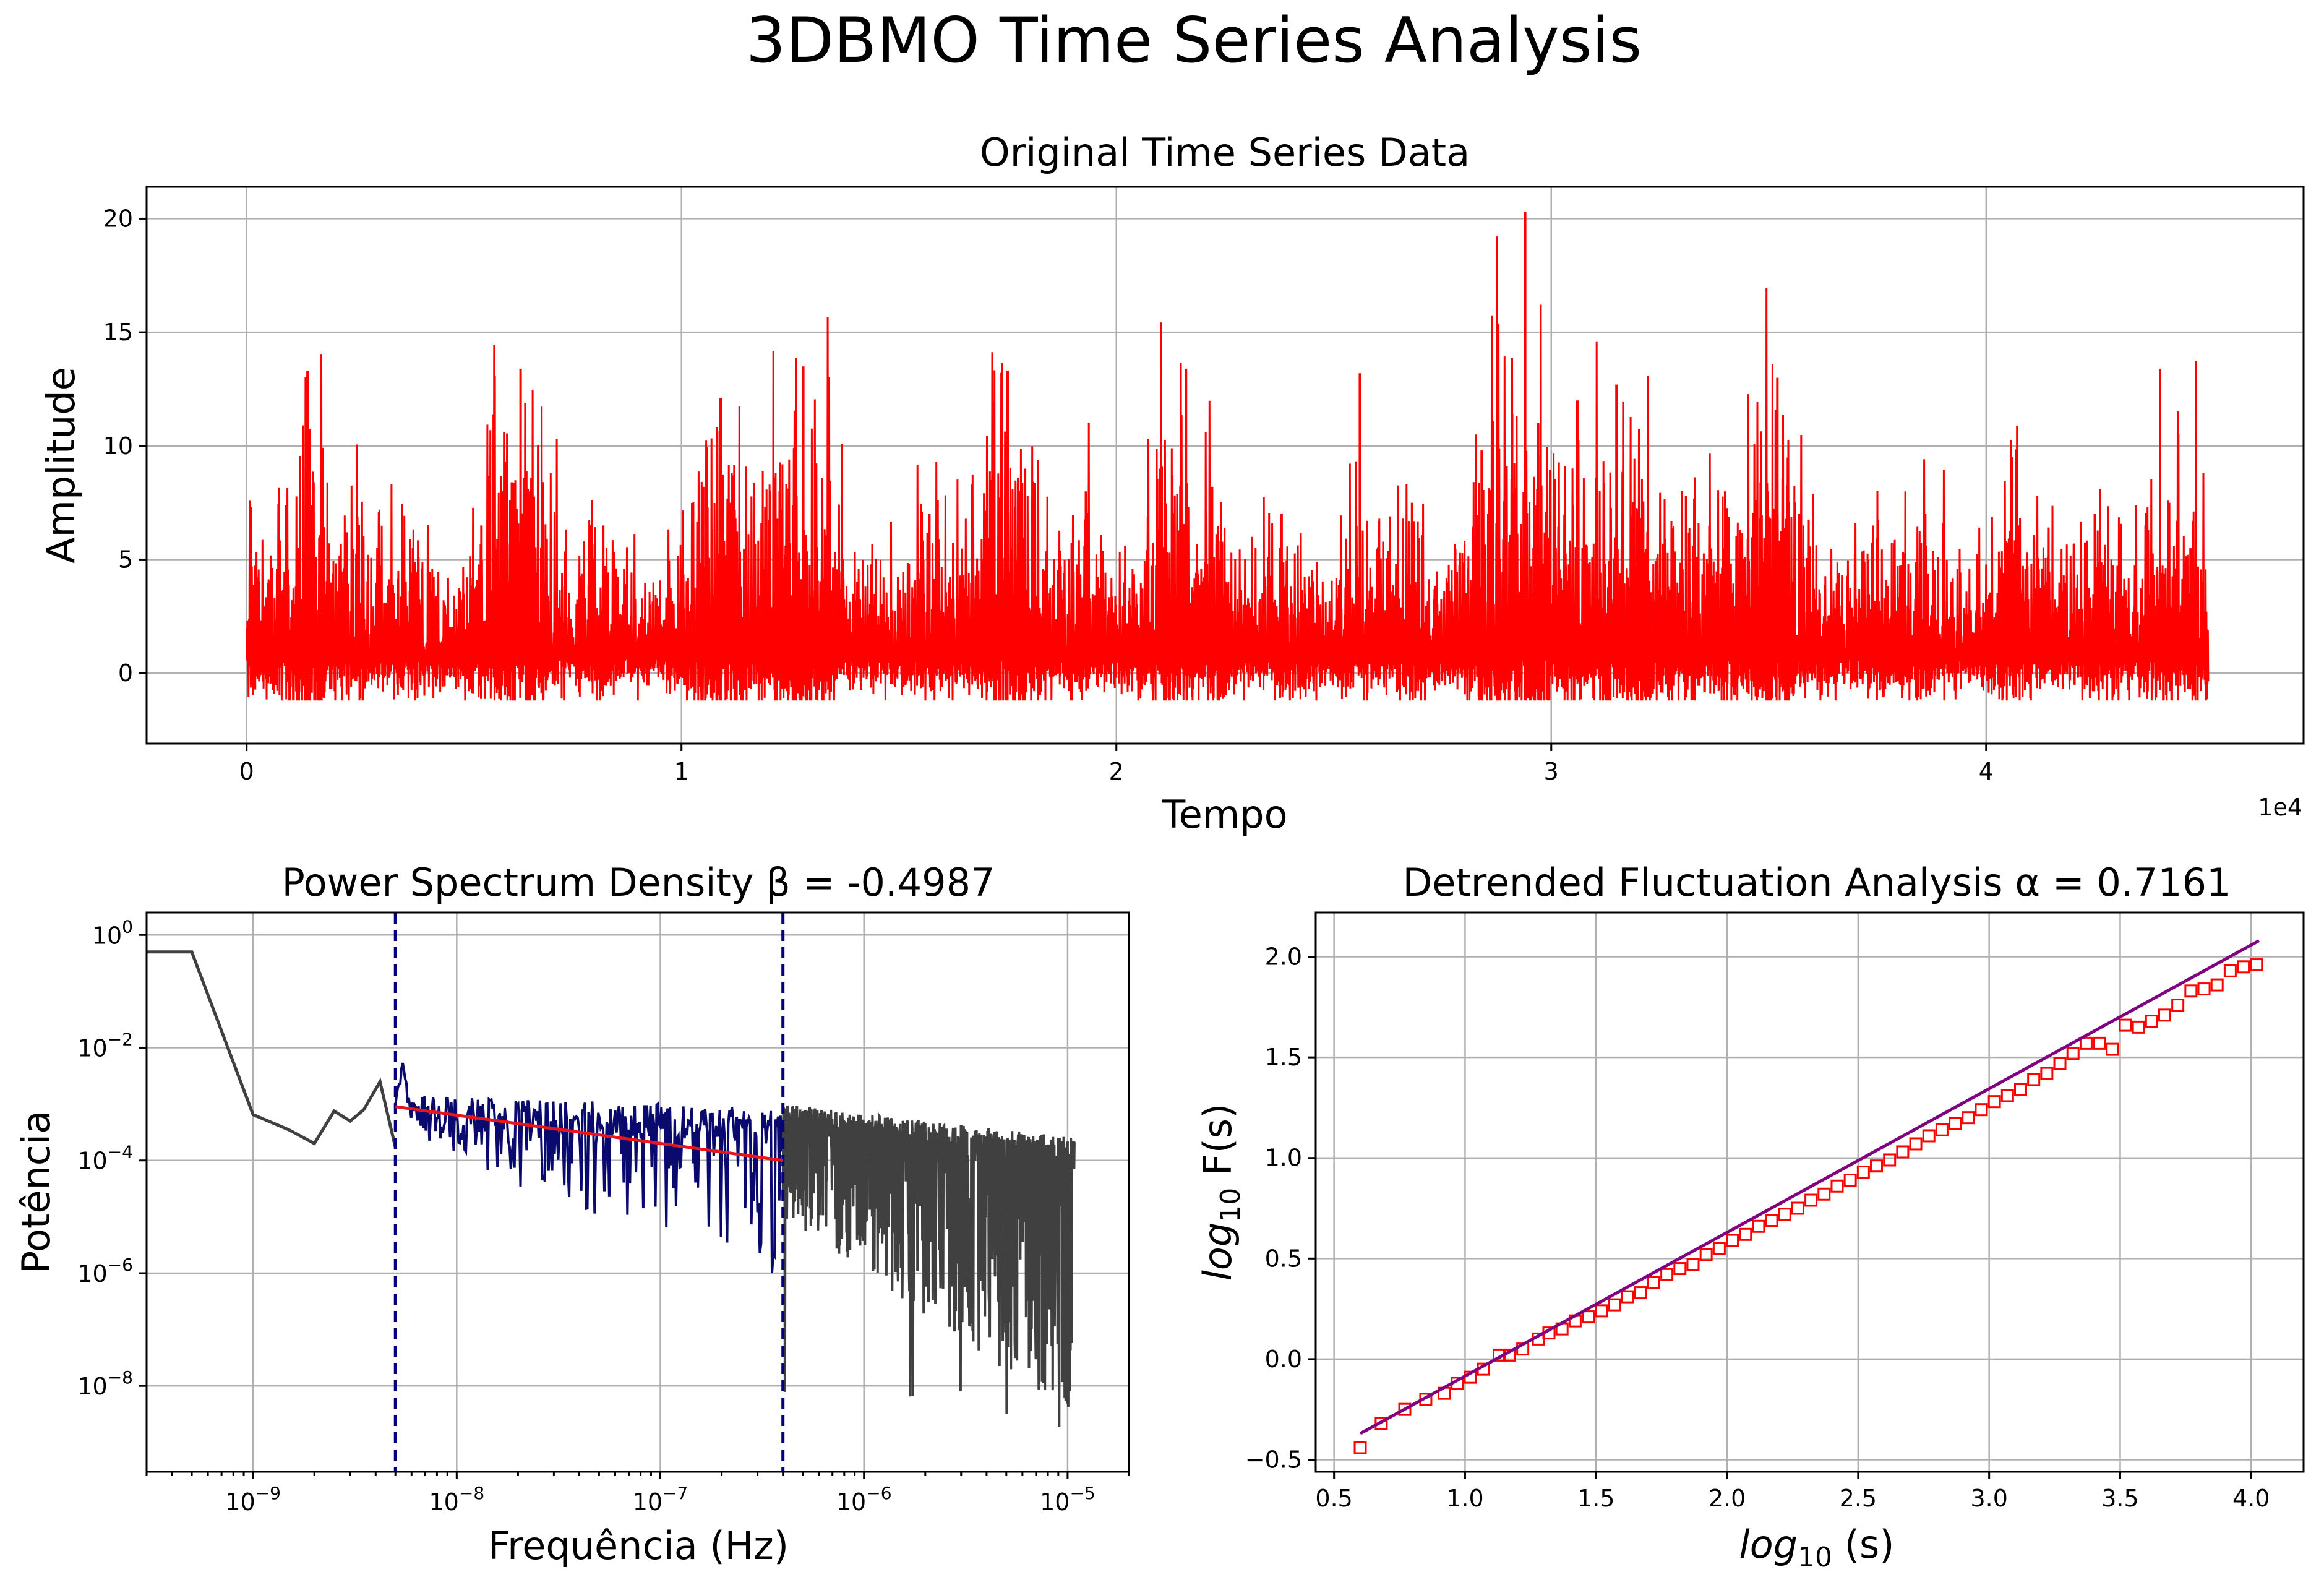  Describe the element at coordinates (1283, 1258) in the screenshot. I see `dfa-ytick-label: 0.5` at that location.